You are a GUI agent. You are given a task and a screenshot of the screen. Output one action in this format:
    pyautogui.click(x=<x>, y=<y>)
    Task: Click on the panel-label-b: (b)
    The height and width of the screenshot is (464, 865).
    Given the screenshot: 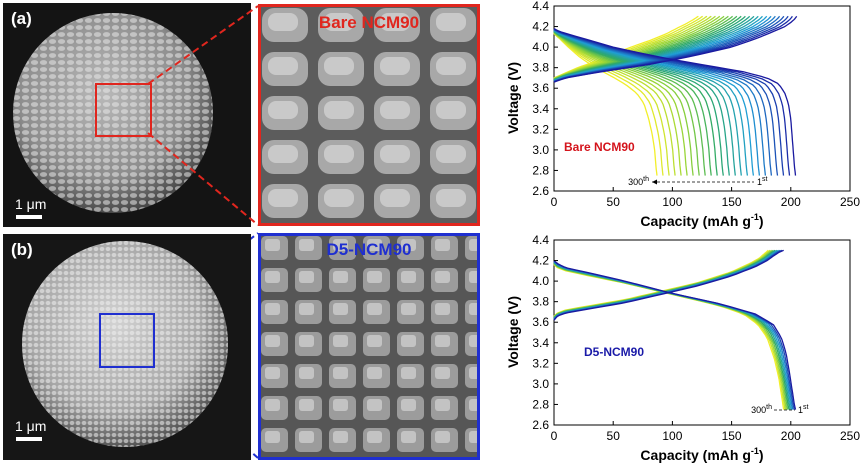 What is the action you would take?
    pyautogui.click(x=22, y=249)
    